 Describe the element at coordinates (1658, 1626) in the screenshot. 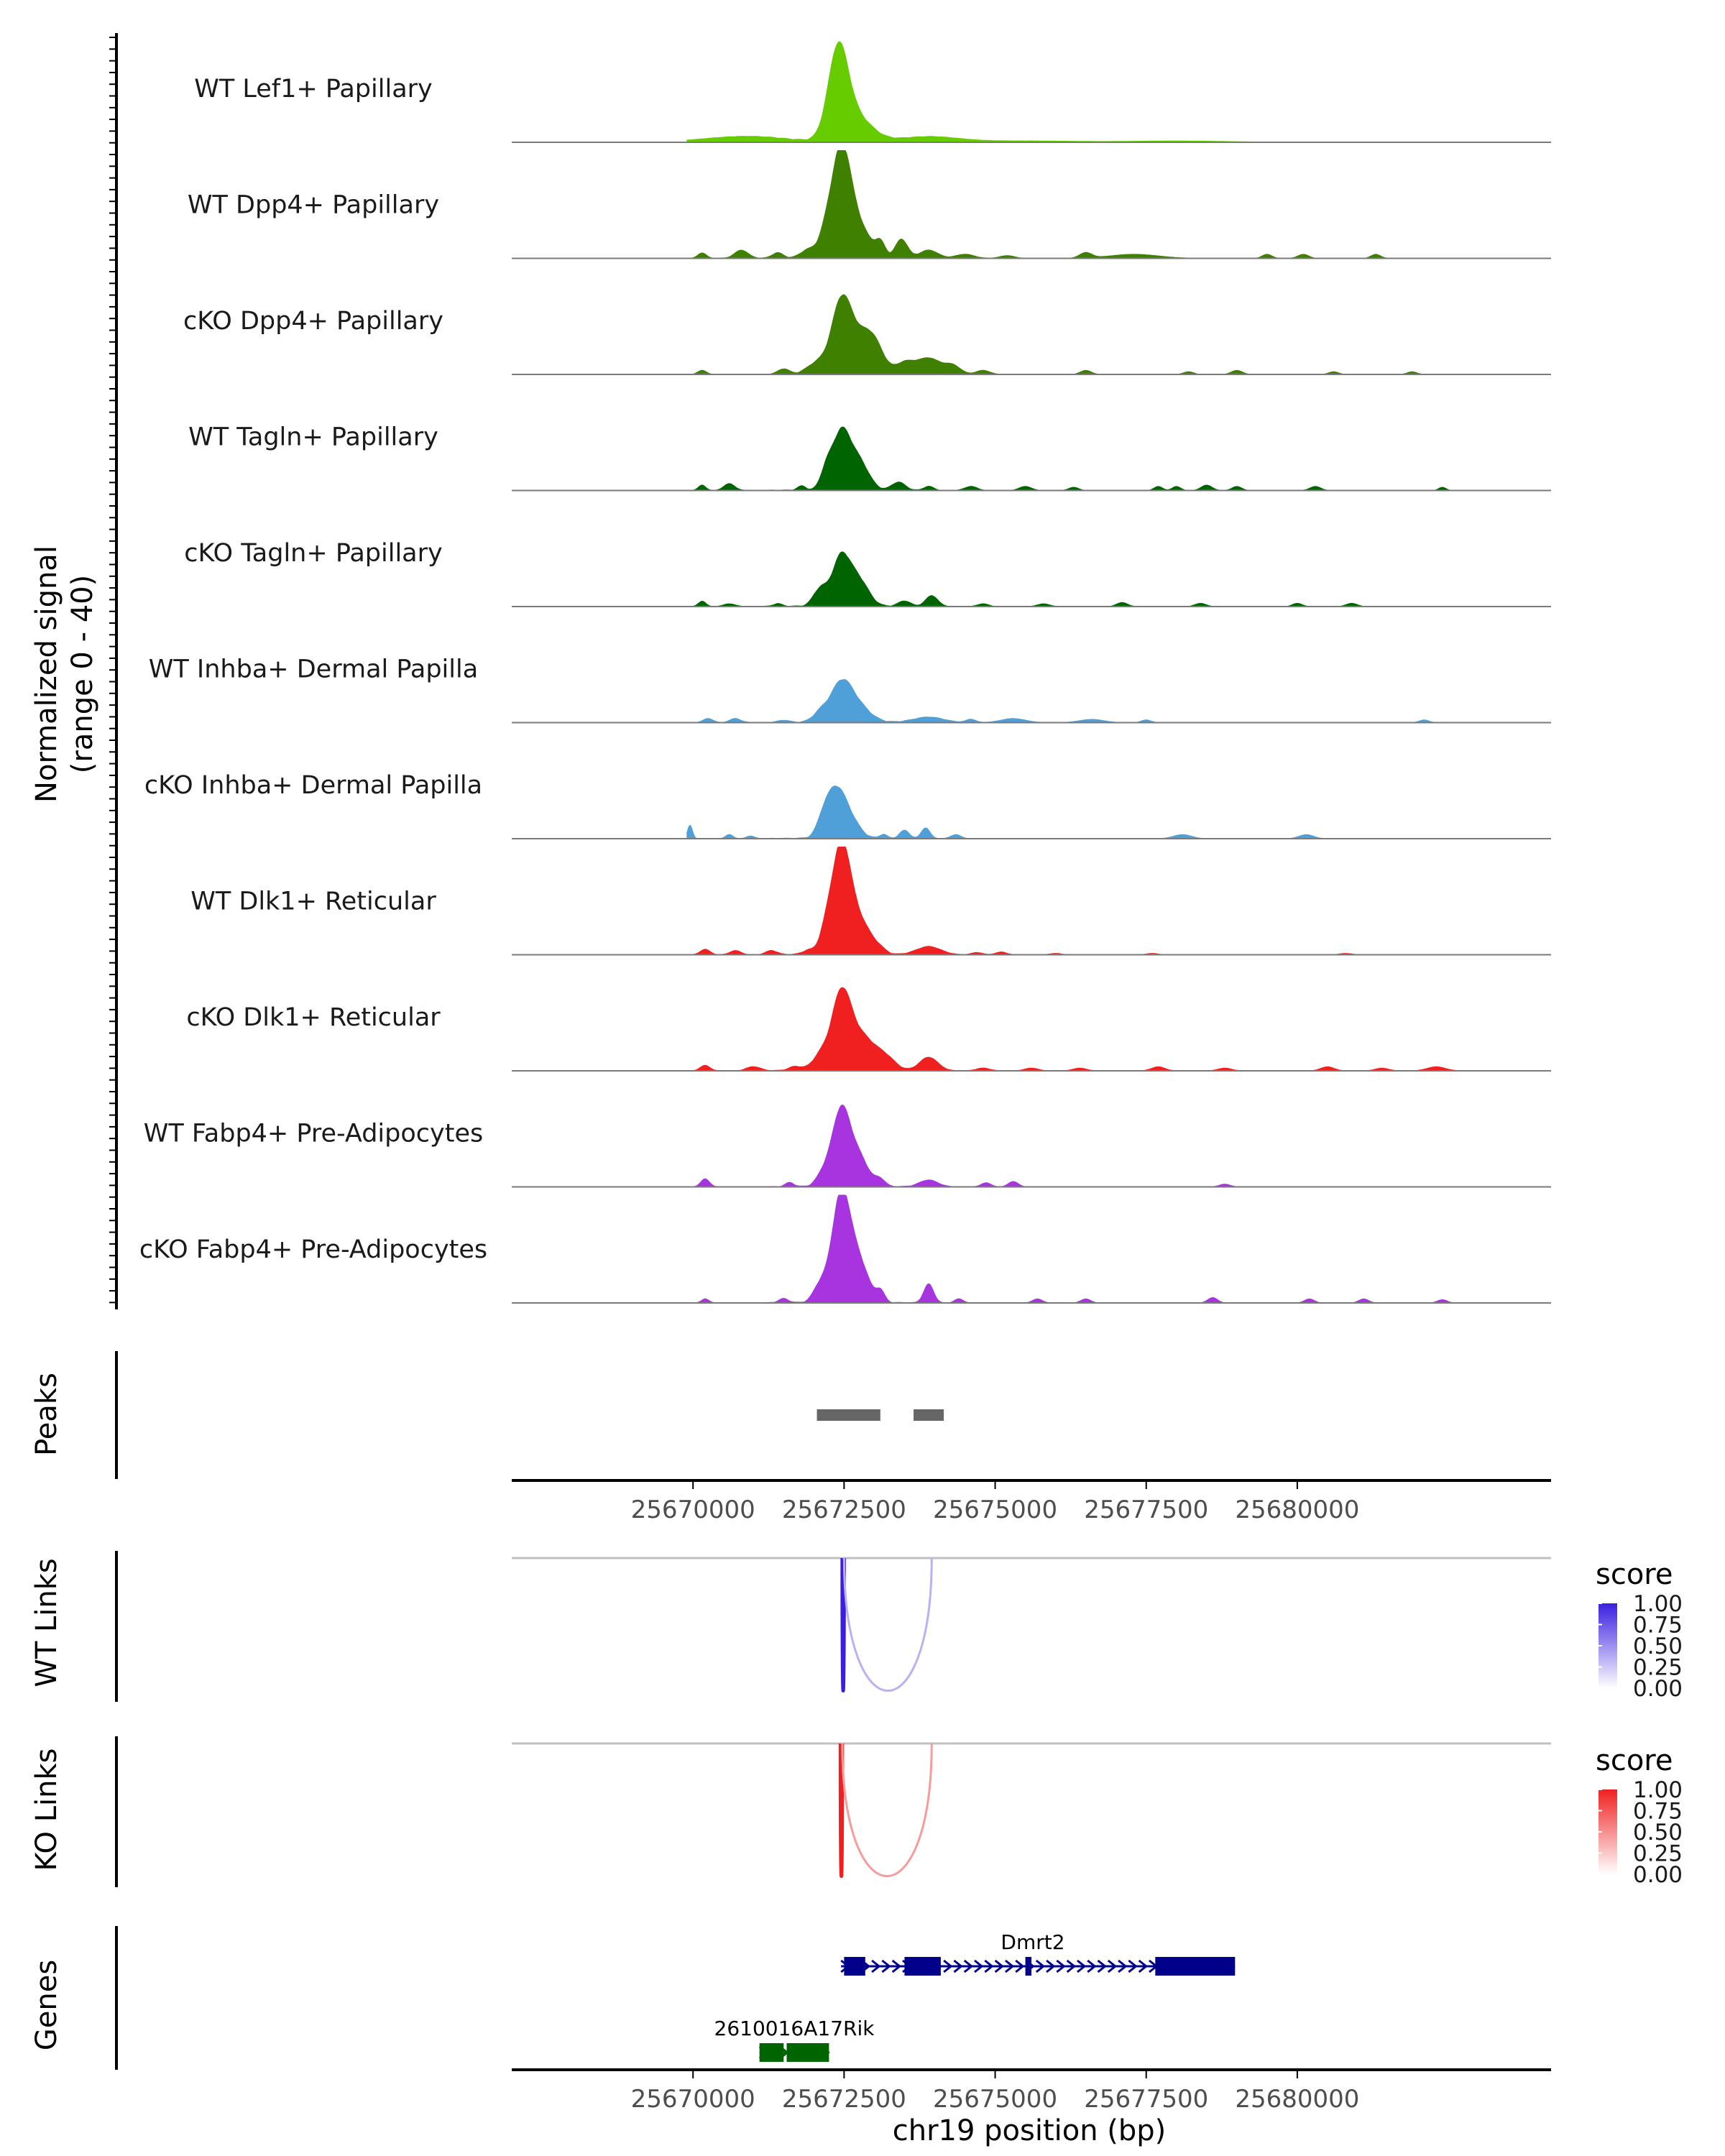

I see `wt-legend-label: 0.75` at that location.